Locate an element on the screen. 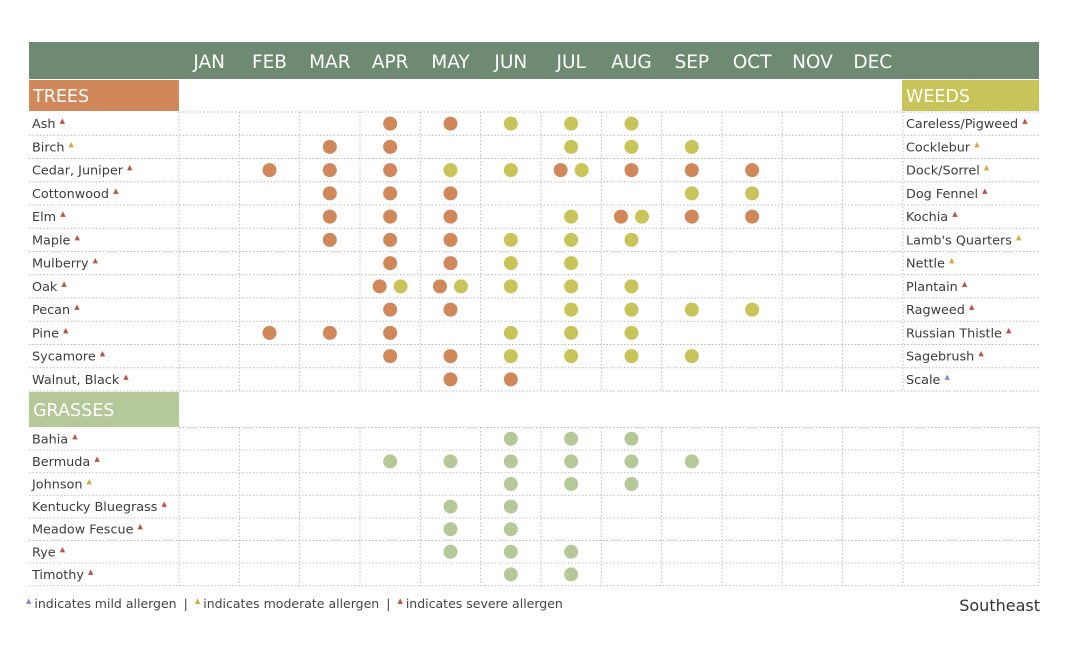 Image resolution: width=1067 pixels, height=667 pixels. weed-row-label: Nettle ▲ is located at coordinates (930, 264).